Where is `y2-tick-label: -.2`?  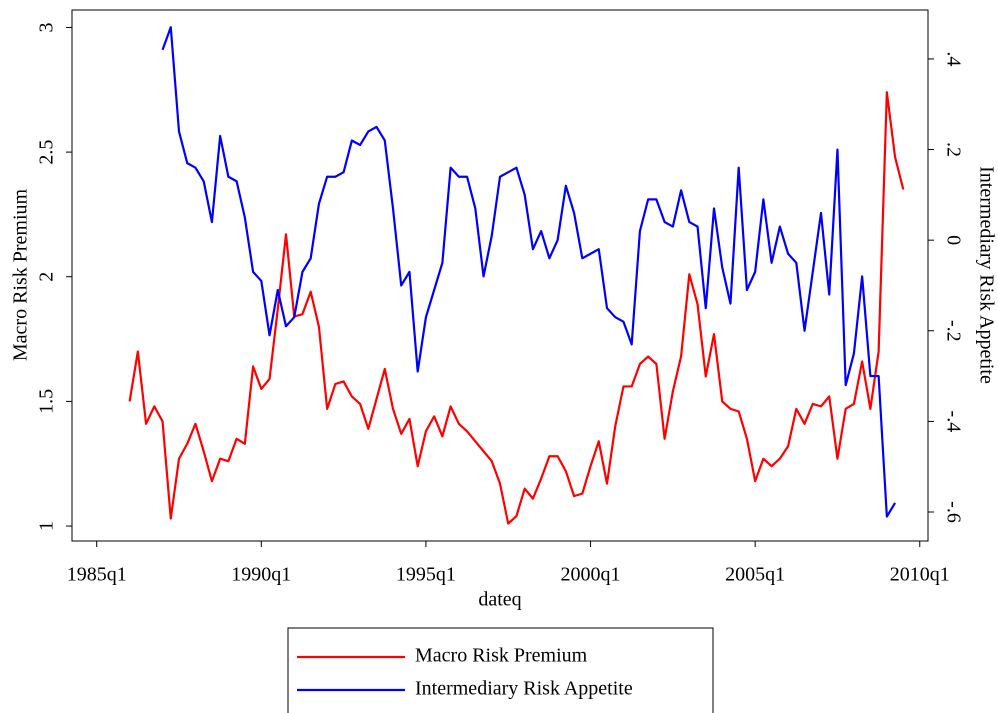 y2-tick-label: -.2 is located at coordinates (953, 331).